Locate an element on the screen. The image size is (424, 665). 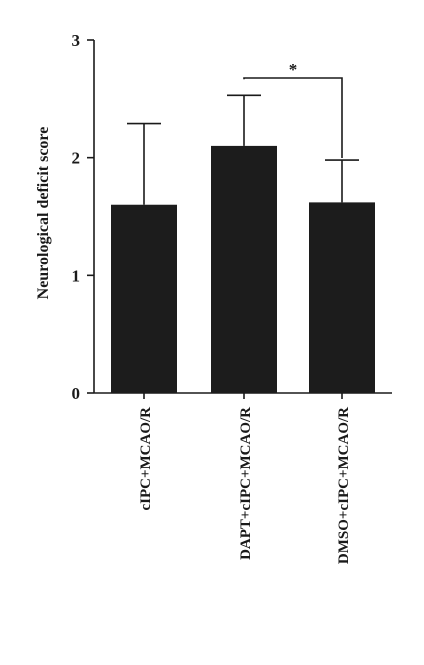
x-tick-label: DMSO+cIPC+MCAO/R is located at coordinates (344, 485).